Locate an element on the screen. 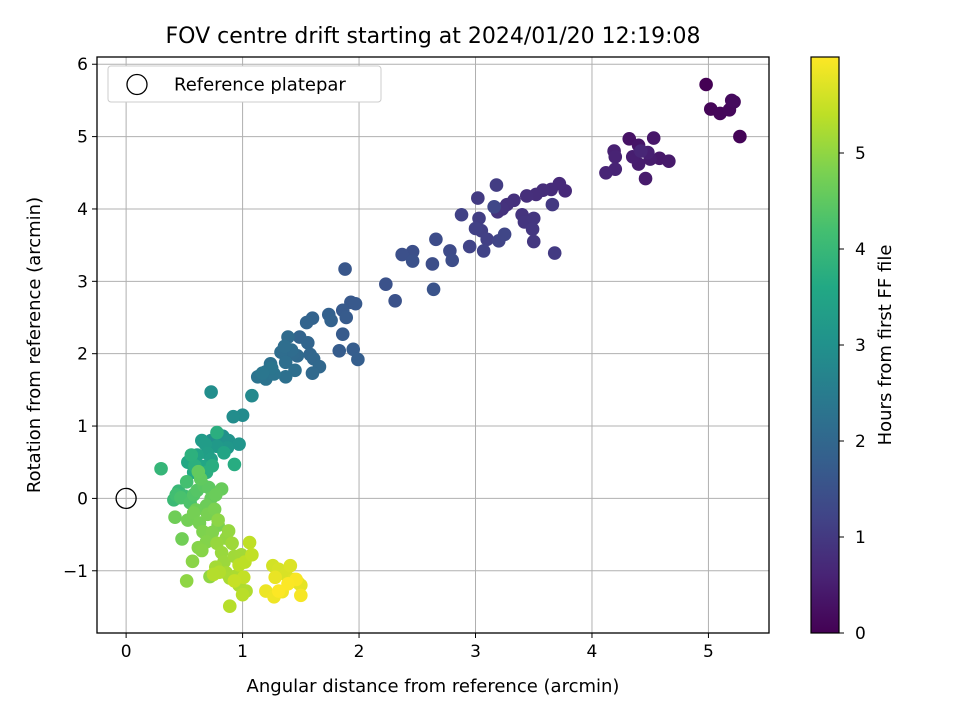 The width and height of the screenshot is (960, 720). x-tick-label: 3 is located at coordinates (475, 652).